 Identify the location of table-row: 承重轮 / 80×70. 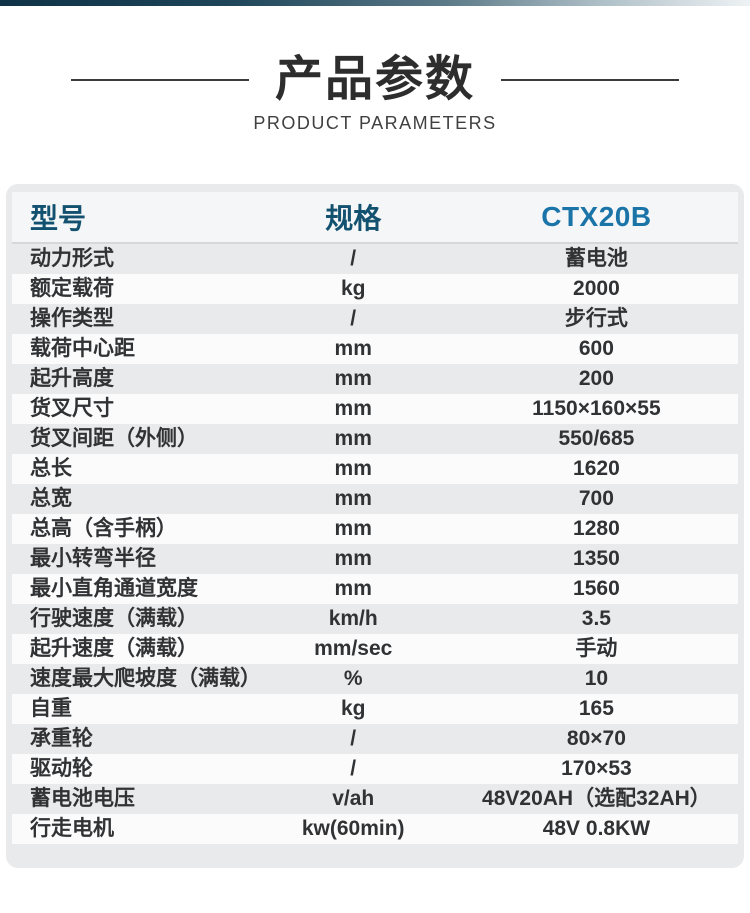
(375, 739).